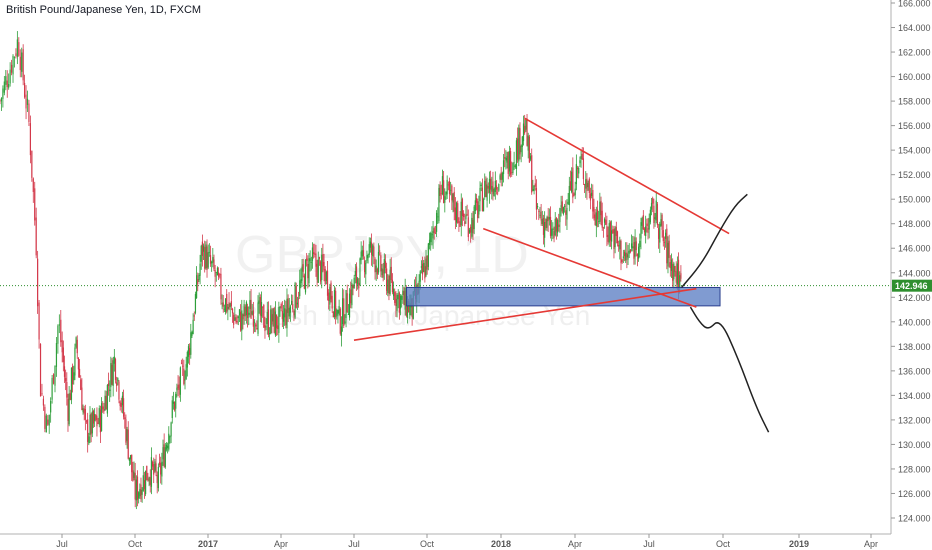 Image resolution: width=932 pixels, height=550 pixels. I want to click on time-axis: Jul Oct 2017 Apr Jul Oct 2018 Apr Jul Oct 2019 Apr, so click(445, 541).